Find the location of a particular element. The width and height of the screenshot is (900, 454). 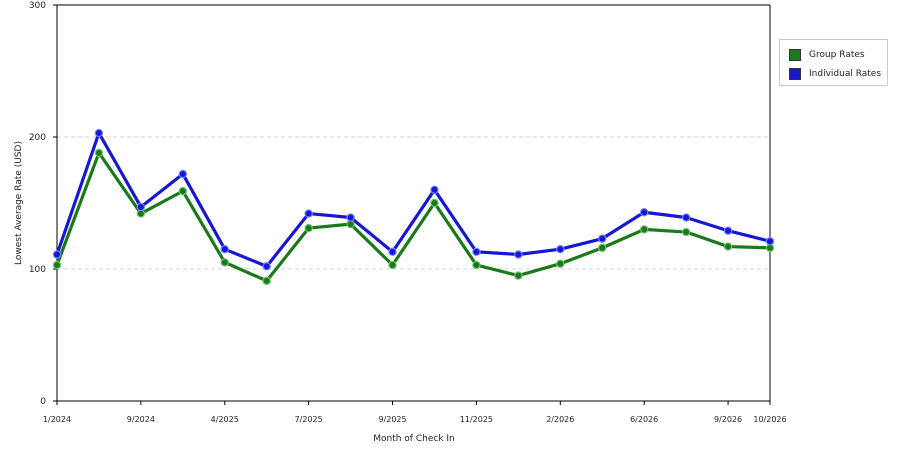

x-tick-label: 1/2024 is located at coordinates (57, 419).